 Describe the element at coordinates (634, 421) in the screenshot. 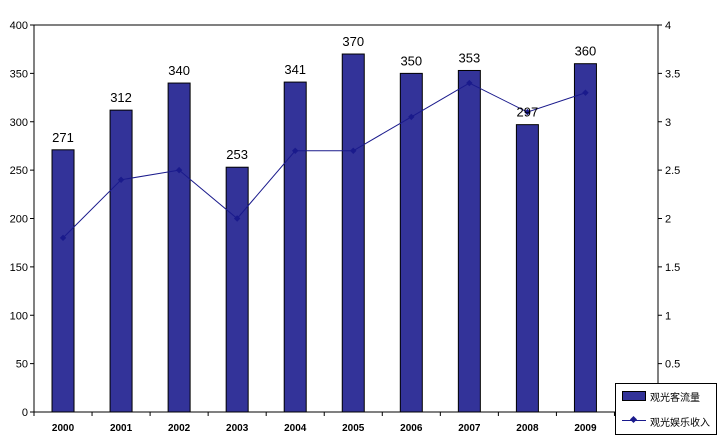

I see `legend-line-swatch` at that location.